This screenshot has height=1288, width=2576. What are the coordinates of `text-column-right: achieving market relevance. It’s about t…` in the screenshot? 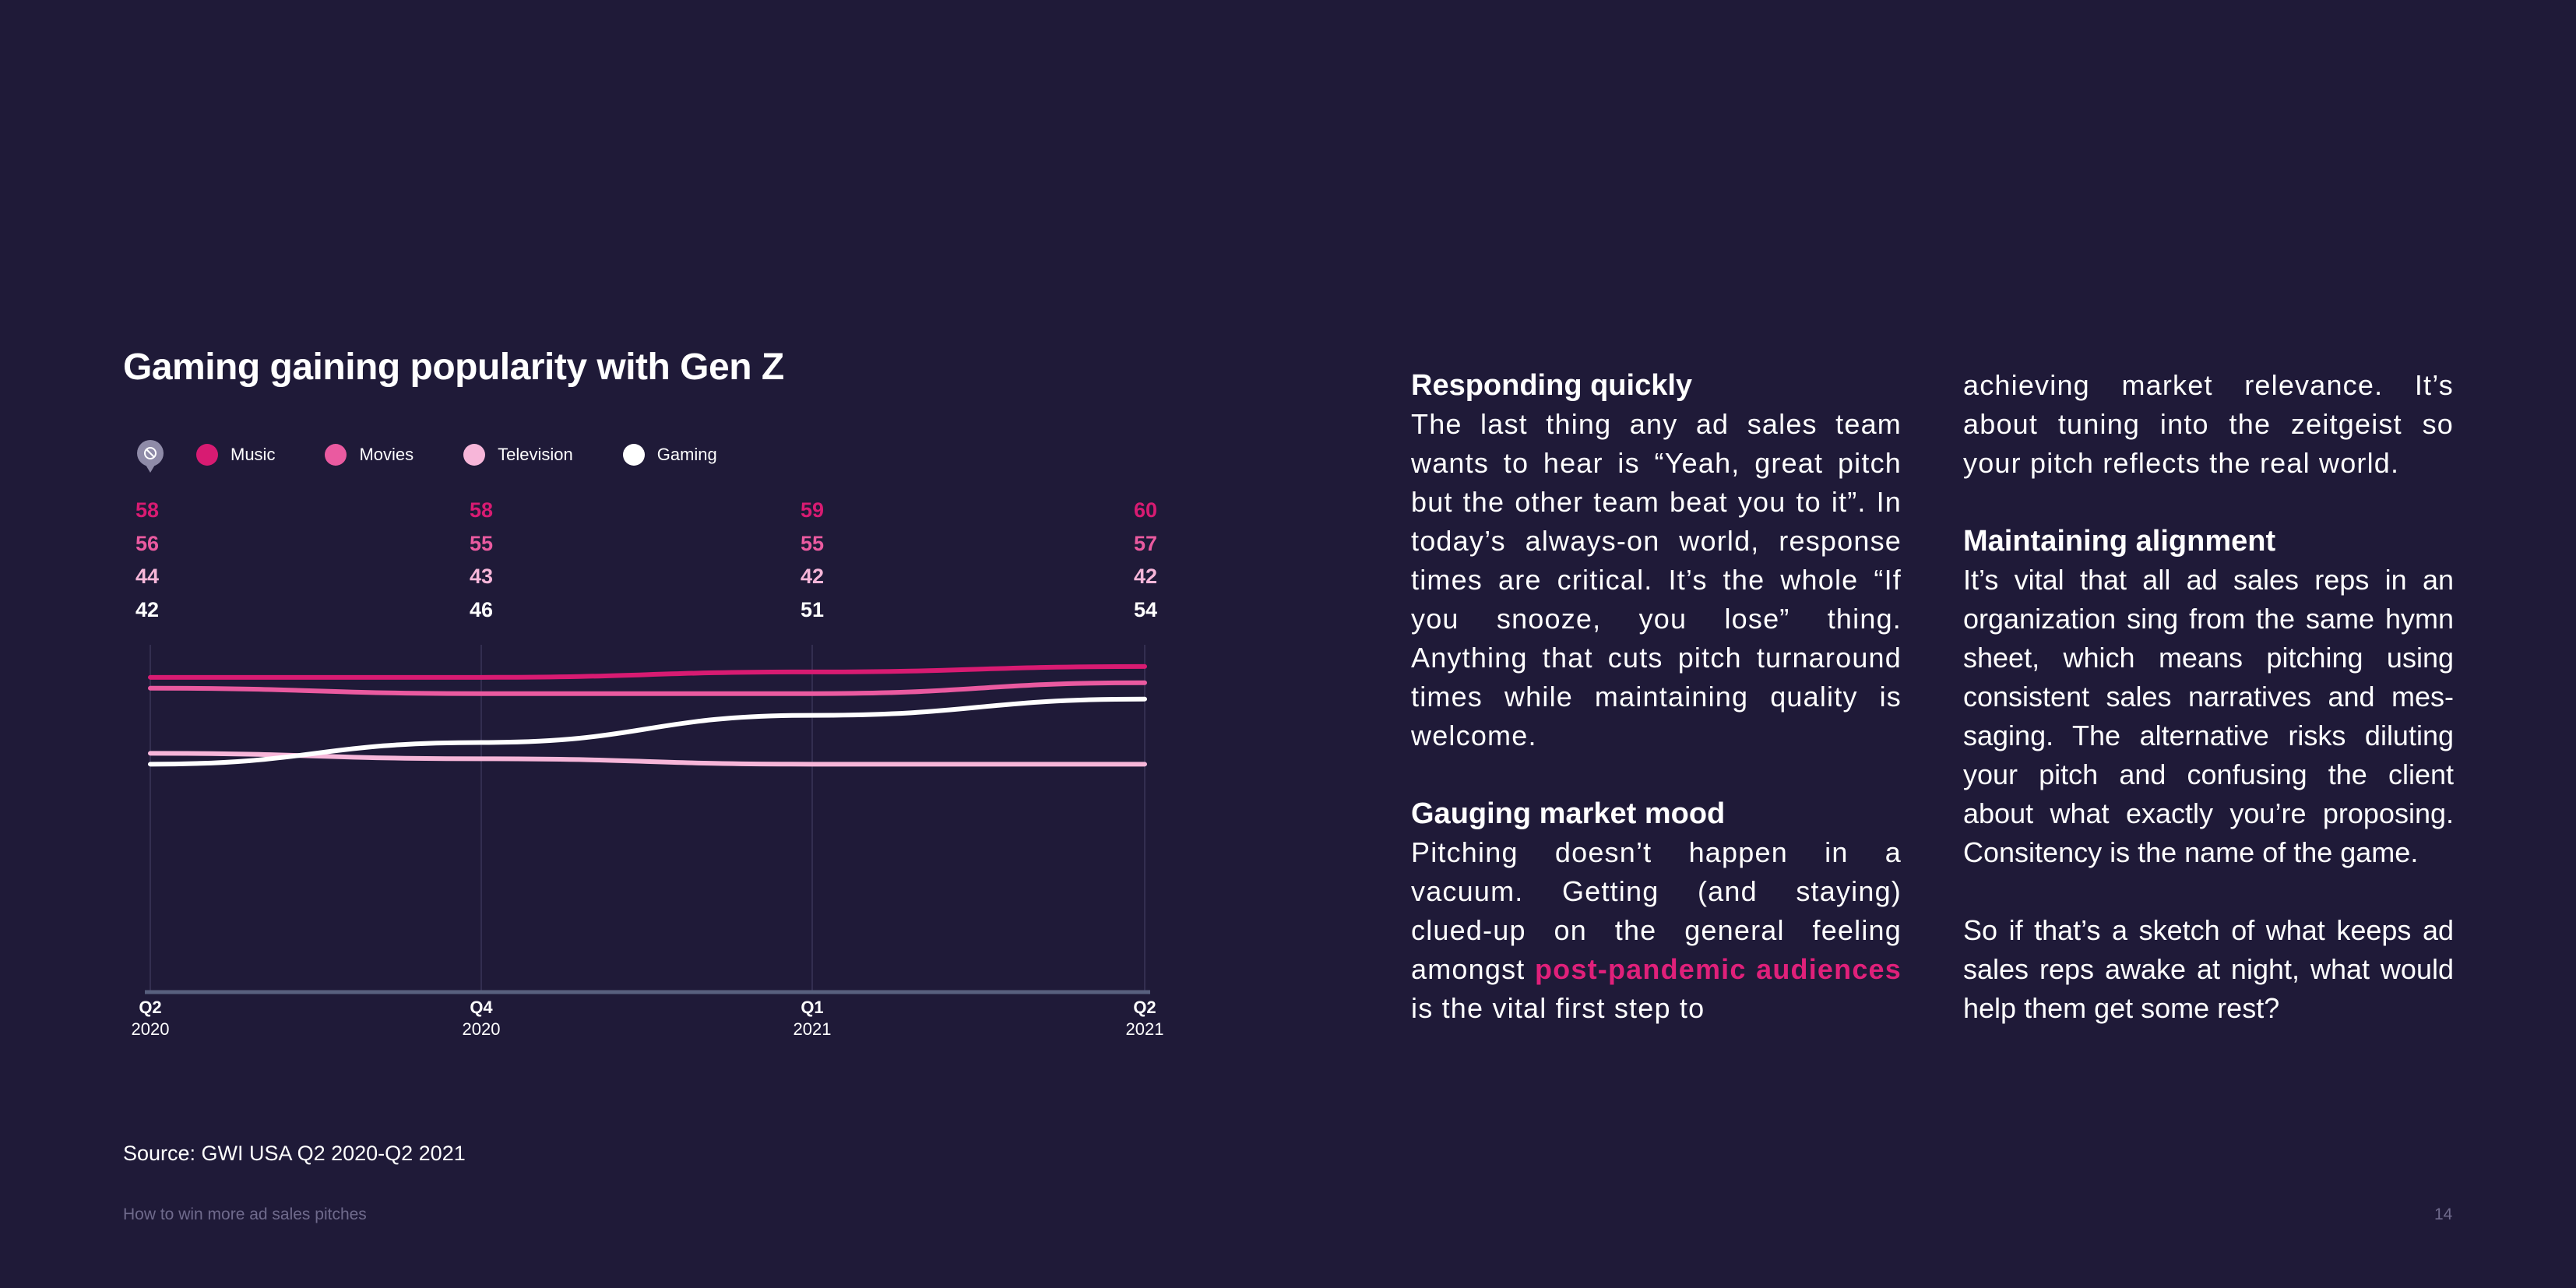 It's located at (2208, 697).